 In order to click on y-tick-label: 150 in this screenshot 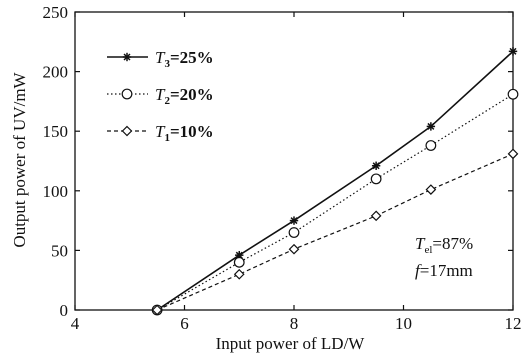, I will do `click(56, 131)`.